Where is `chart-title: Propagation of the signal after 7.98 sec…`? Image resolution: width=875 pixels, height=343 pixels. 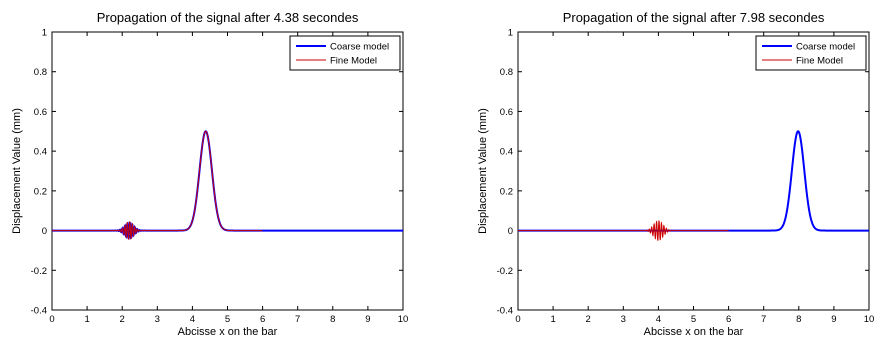 chart-title: Propagation of the signal after 7.98 sec… is located at coordinates (694, 17).